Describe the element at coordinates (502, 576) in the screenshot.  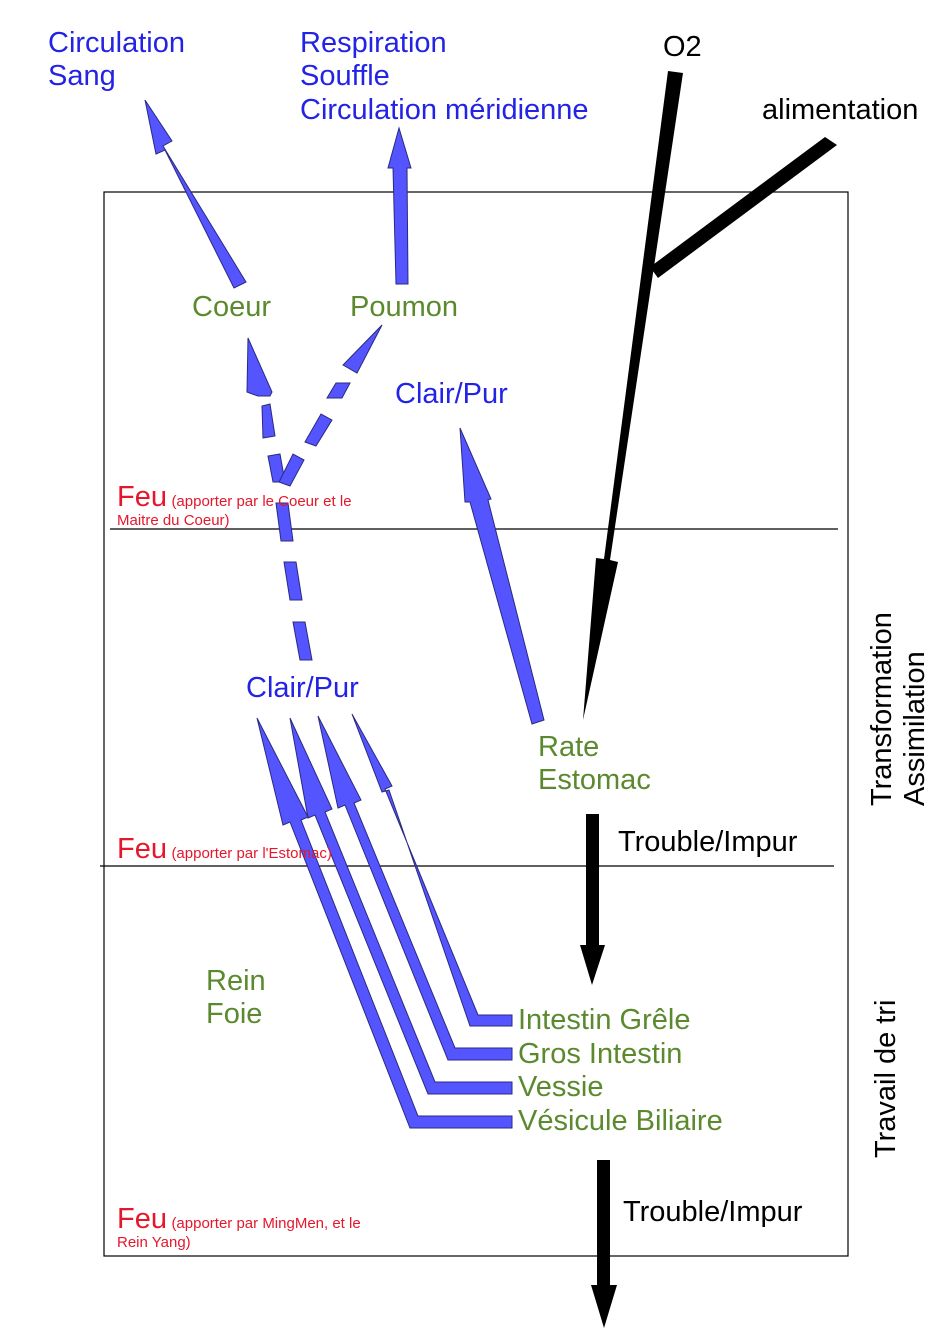
I see `arrow-rate-clairpur` at that location.